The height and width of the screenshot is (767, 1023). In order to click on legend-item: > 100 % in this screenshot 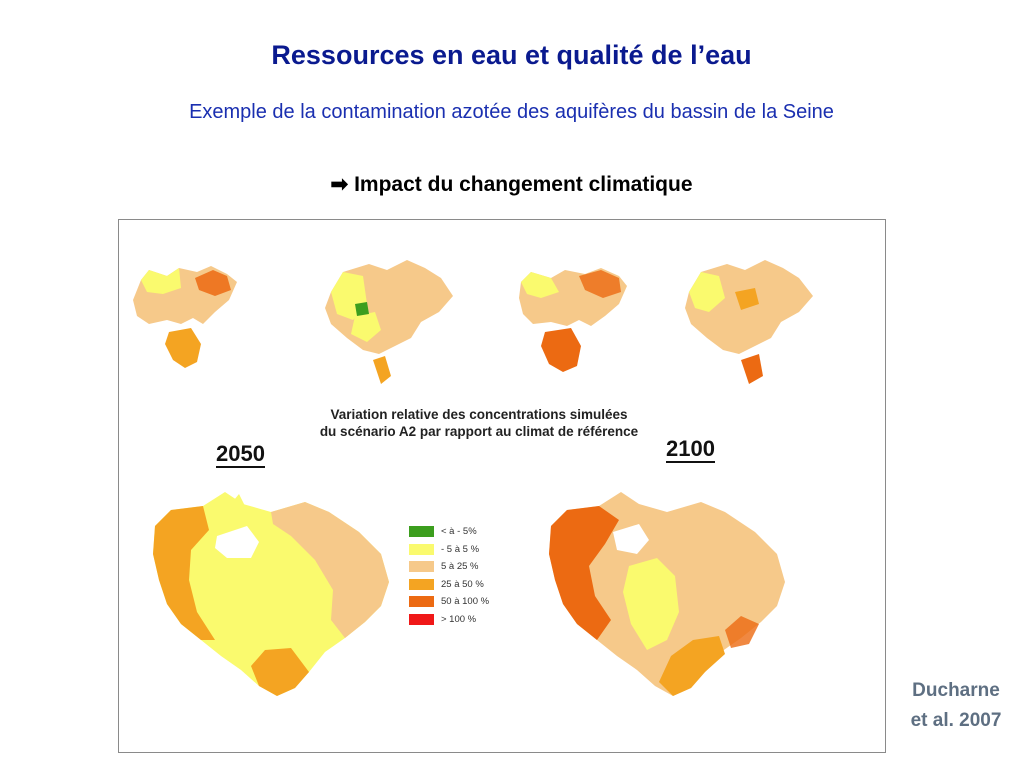, I will do `click(449, 620)`.